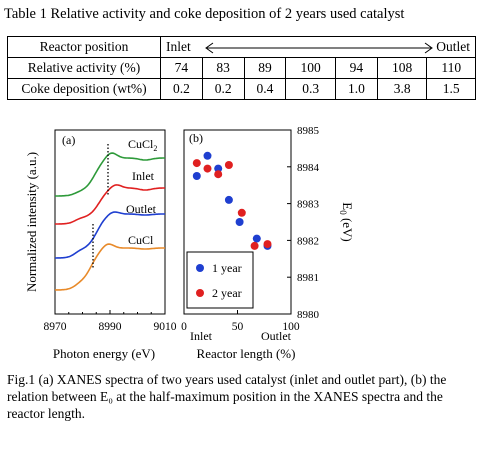  I want to click on row-label: Coke deposition (wt%), so click(84, 89).